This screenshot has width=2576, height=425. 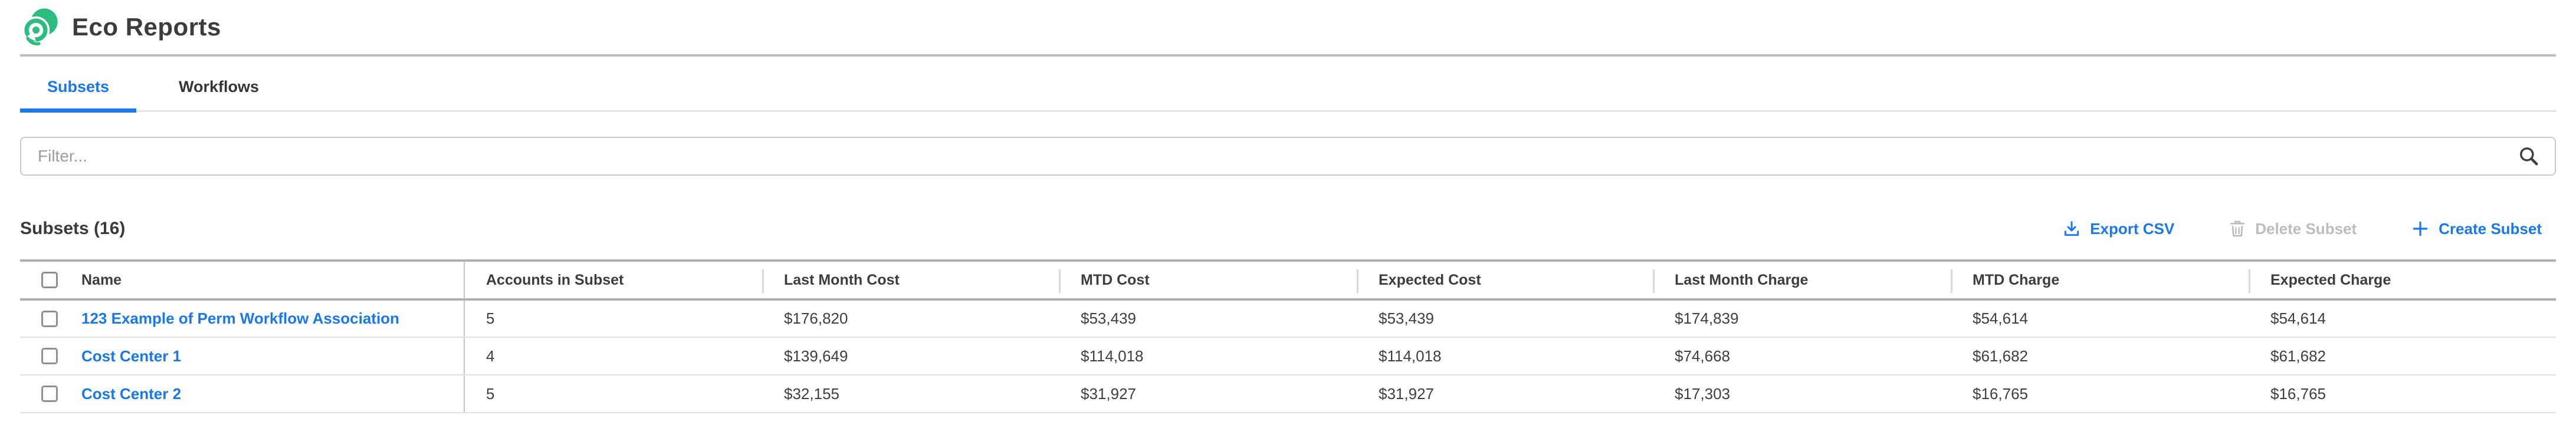 What do you see at coordinates (613, 281) in the screenshot?
I see `header-accounts-in-subset: Accounts in Subset` at bounding box center [613, 281].